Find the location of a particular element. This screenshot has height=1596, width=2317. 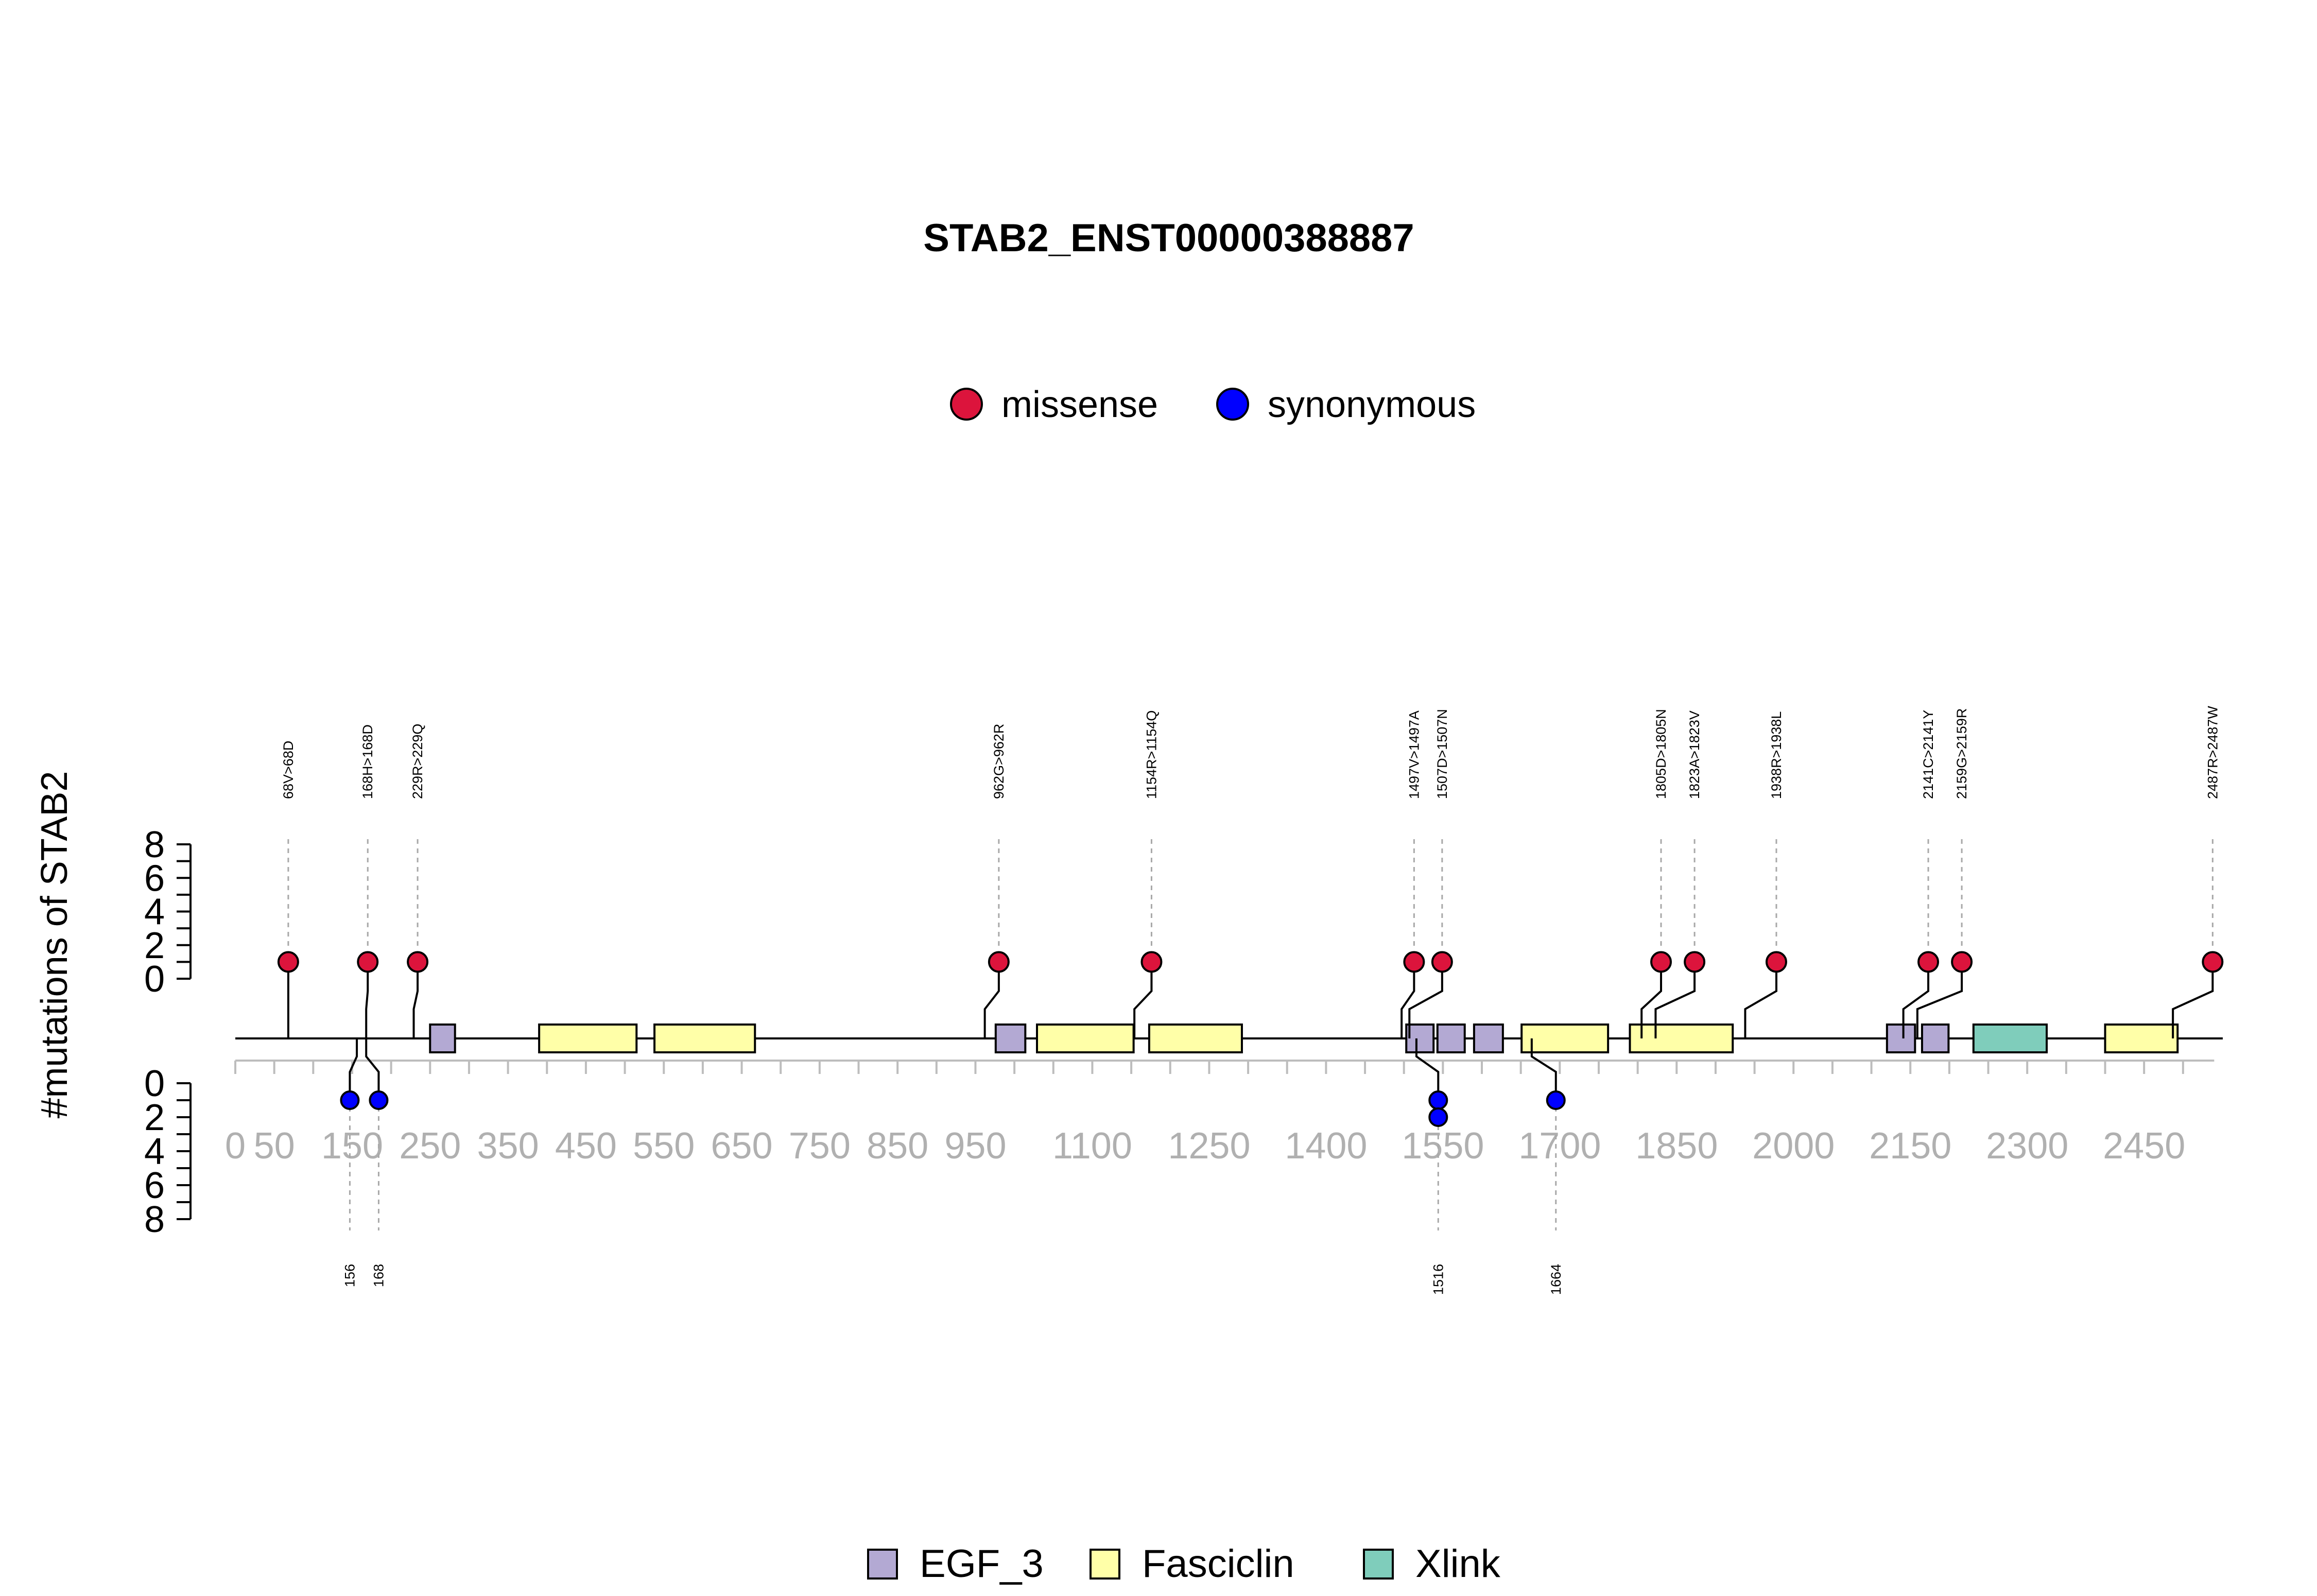

lollipop-points is located at coordinates (1250, 1039).